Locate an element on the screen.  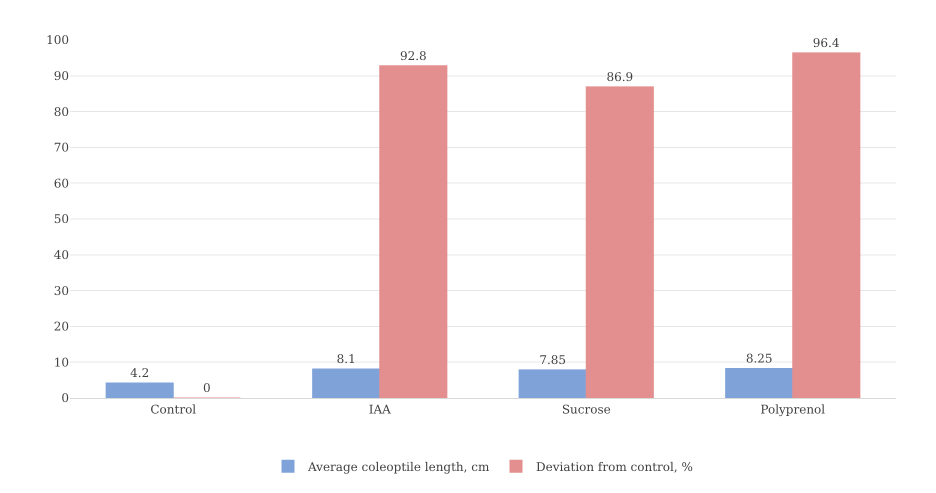
y-tick-label: 100 is located at coordinates (57, 40).